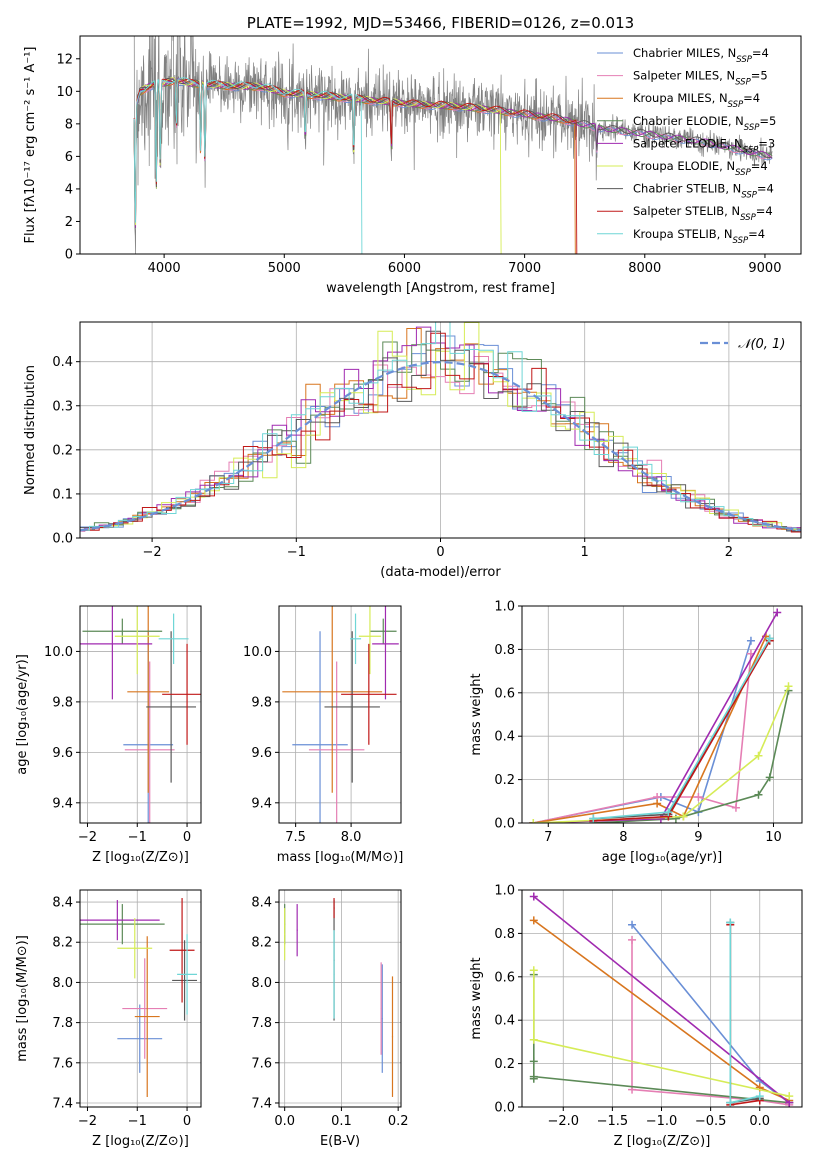 This screenshot has height=1170, width=819. Describe the element at coordinates (69, 124) in the screenshot. I see `y-tick-label: 8` at that location.